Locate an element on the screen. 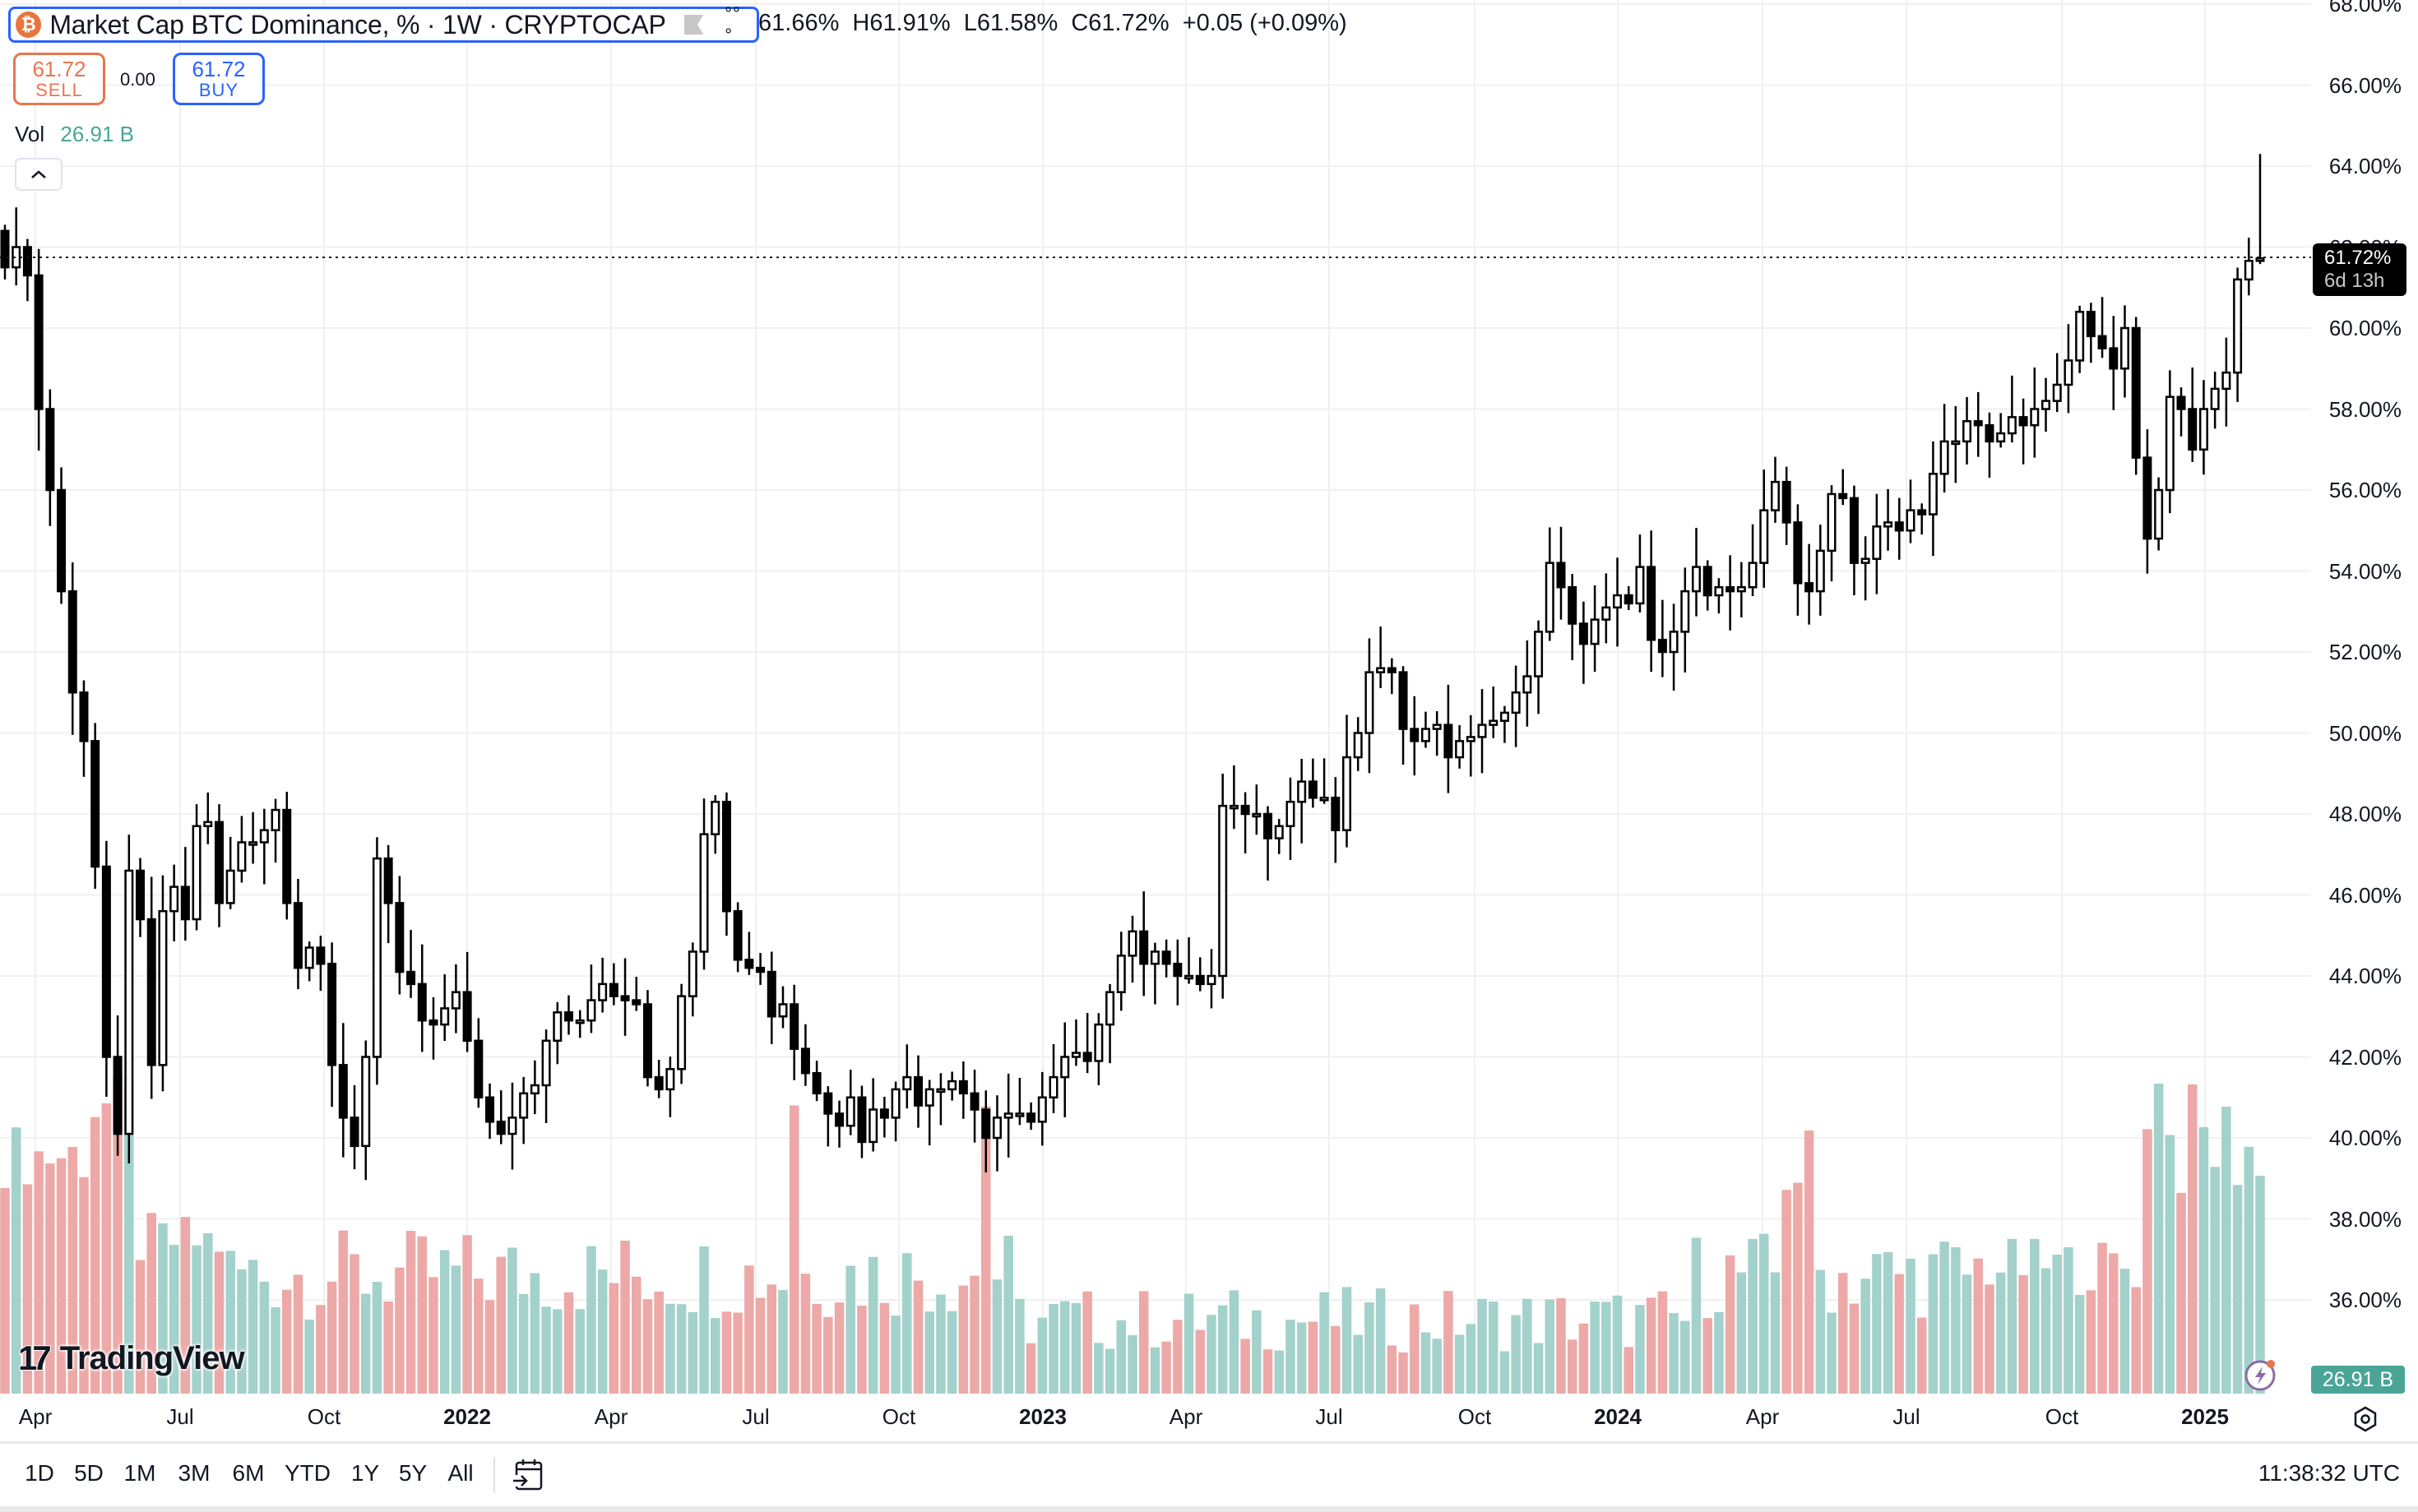 Image resolution: width=2418 pixels, height=1512 pixels. bottom-toolbar: 1D 5D 1M 3M 6M YTD 1Y 5Y All 11:38:32 UTC is located at coordinates (1209, 1475).